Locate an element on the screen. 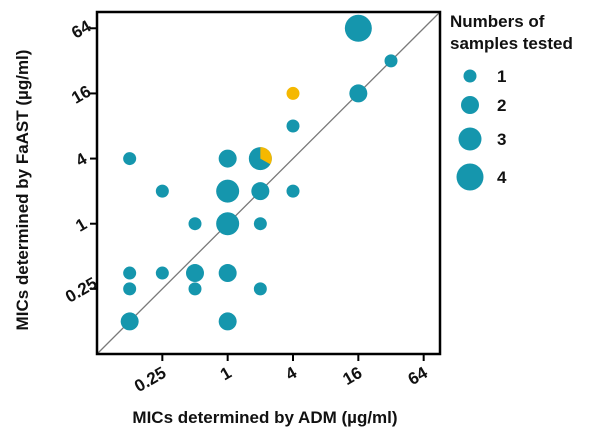 Image resolution: width=591 pixels, height=431 pixels. x-tick-label: 64 is located at coordinates (418, 376).